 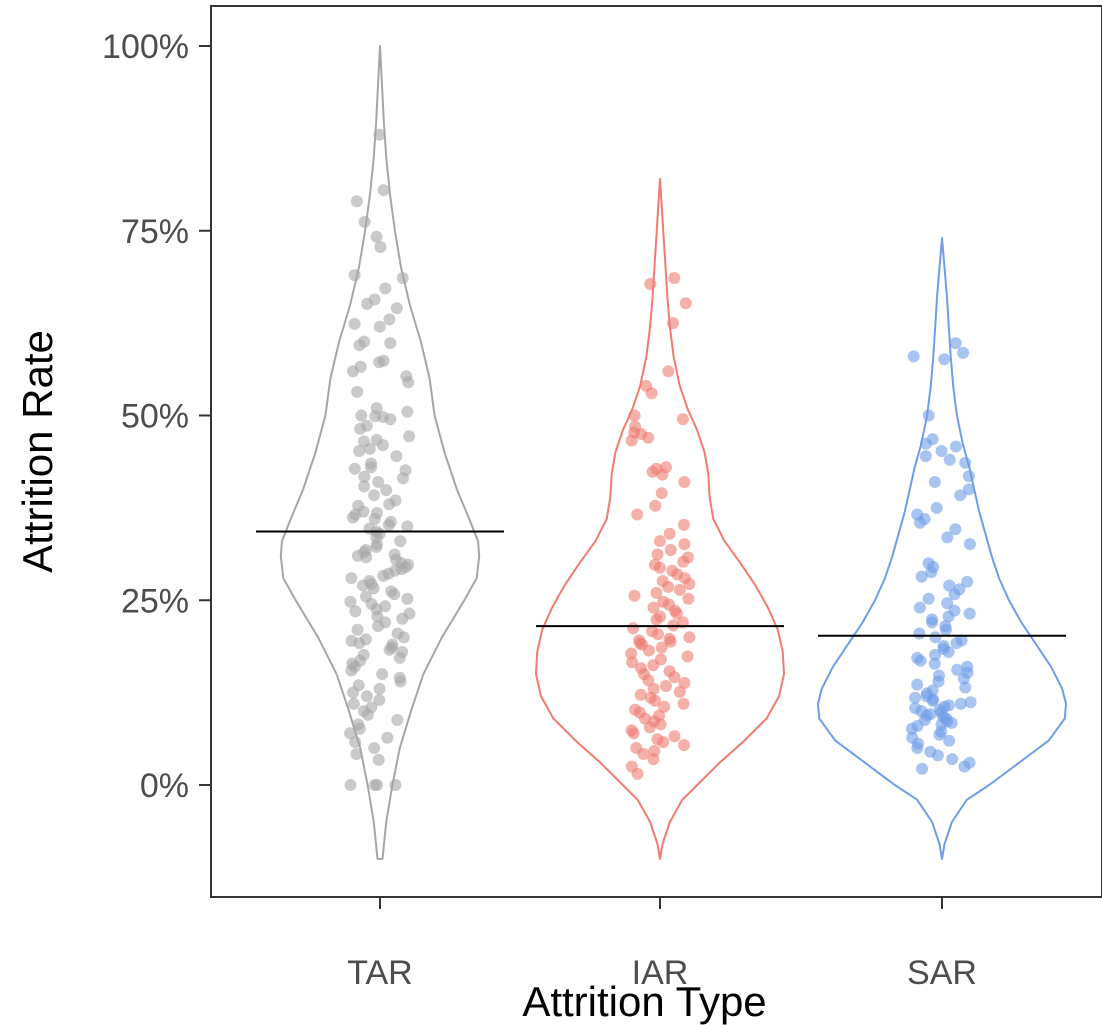 What do you see at coordinates (155, 232) in the screenshot?
I see `y-tick-label: 75%` at bounding box center [155, 232].